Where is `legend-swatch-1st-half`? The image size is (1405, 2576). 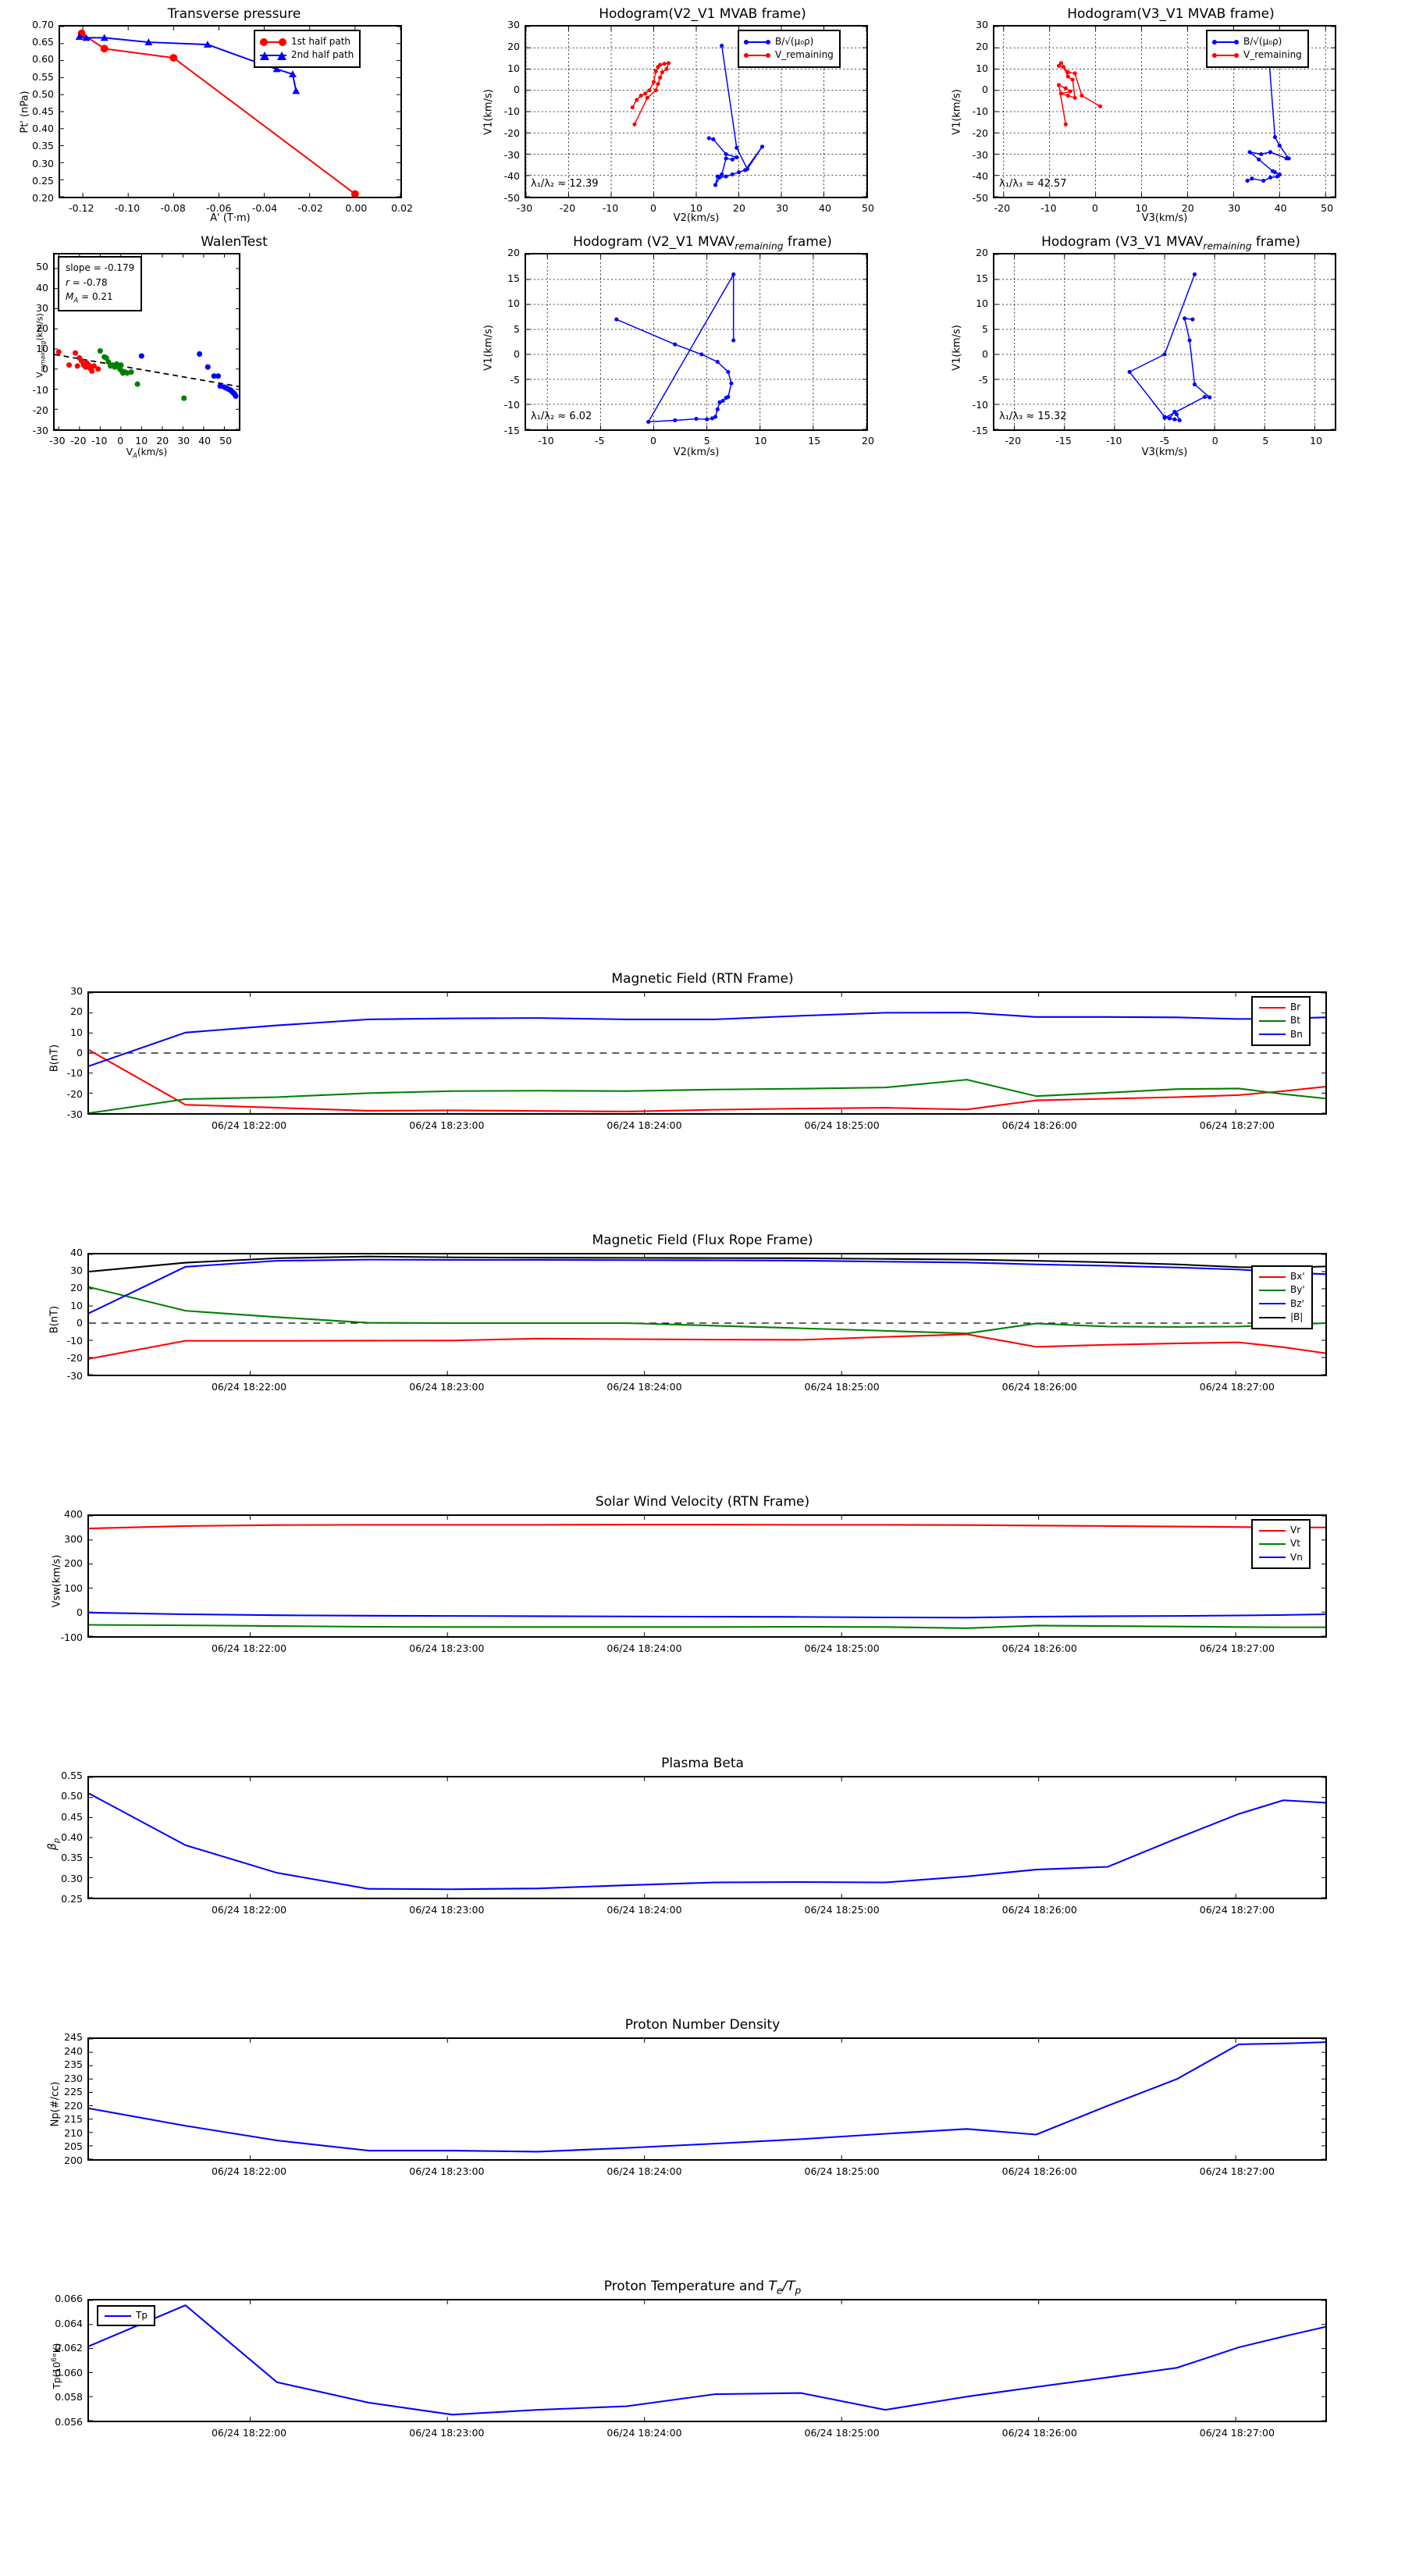 legend-swatch-1st-half is located at coordinates (273, 42).